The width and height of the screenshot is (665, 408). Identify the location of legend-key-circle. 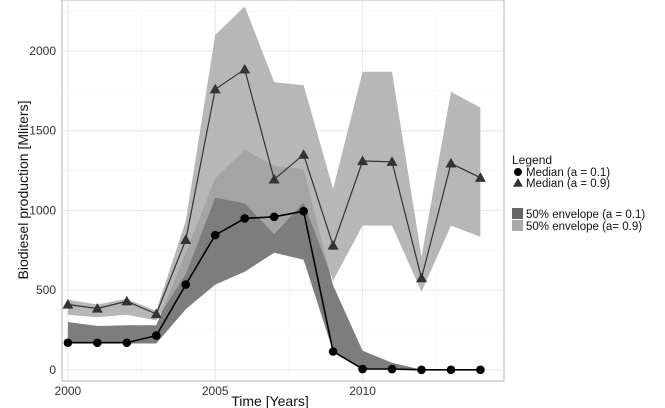
(518, 172).